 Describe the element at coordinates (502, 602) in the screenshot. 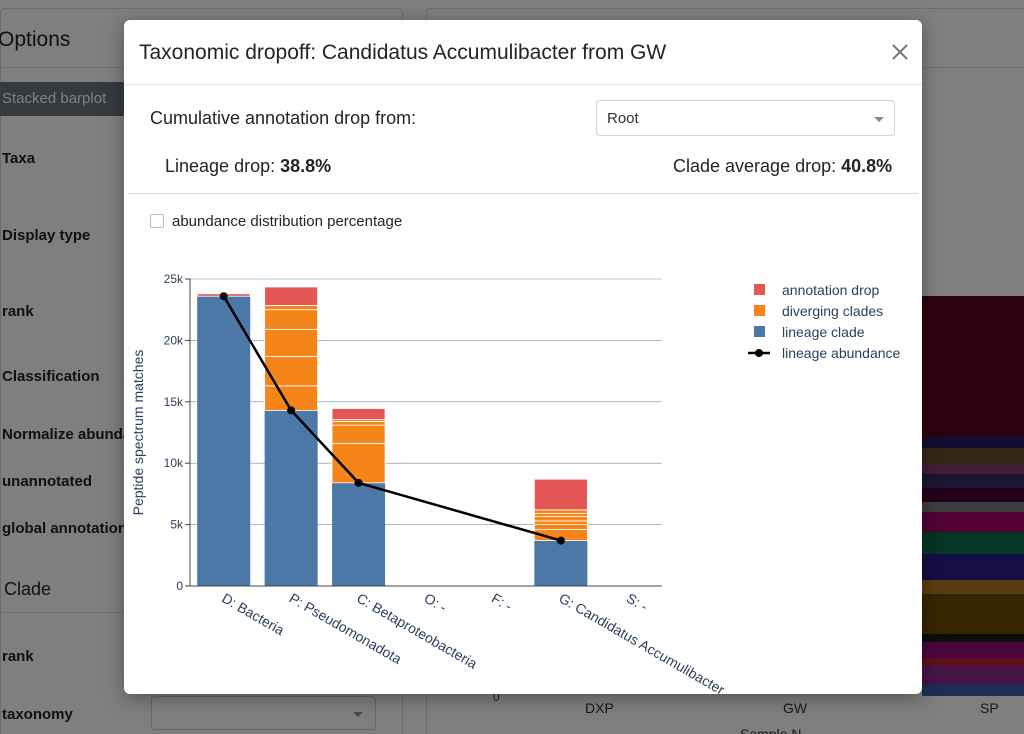

I see `x-tick-label: F: -` at that location.